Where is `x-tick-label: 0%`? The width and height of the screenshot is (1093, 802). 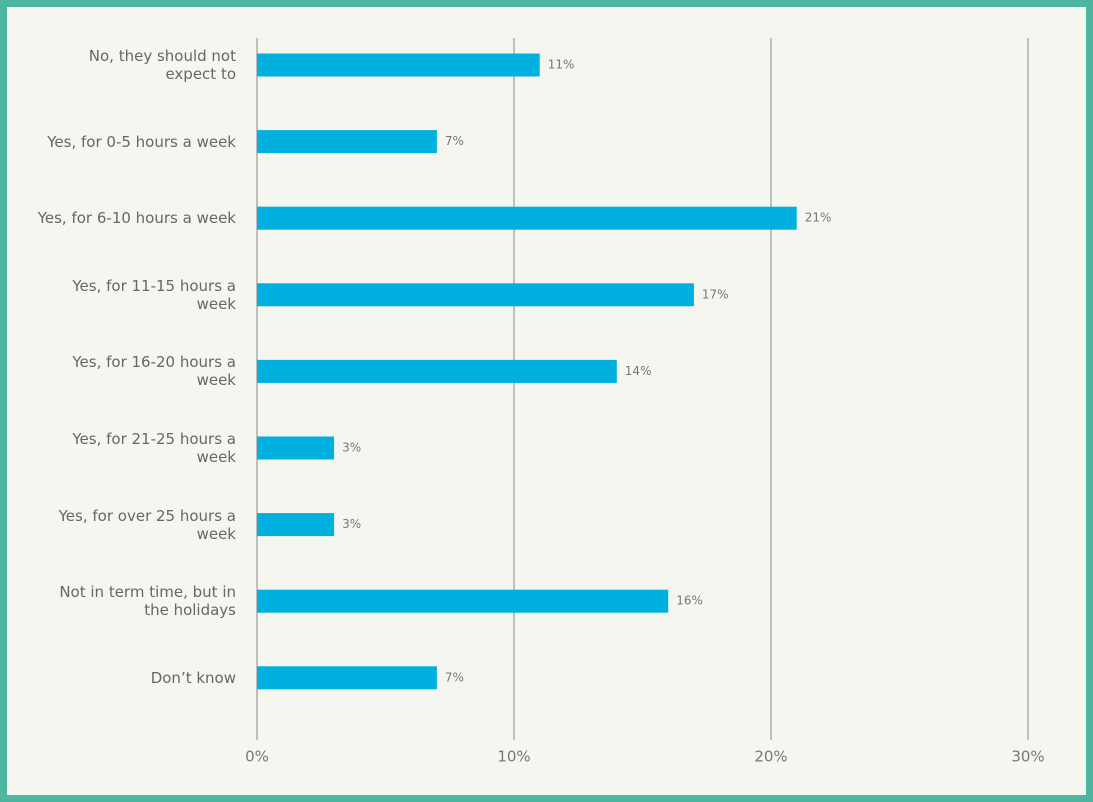
x-tick-label: 0% is located at coordinates (257, 757).